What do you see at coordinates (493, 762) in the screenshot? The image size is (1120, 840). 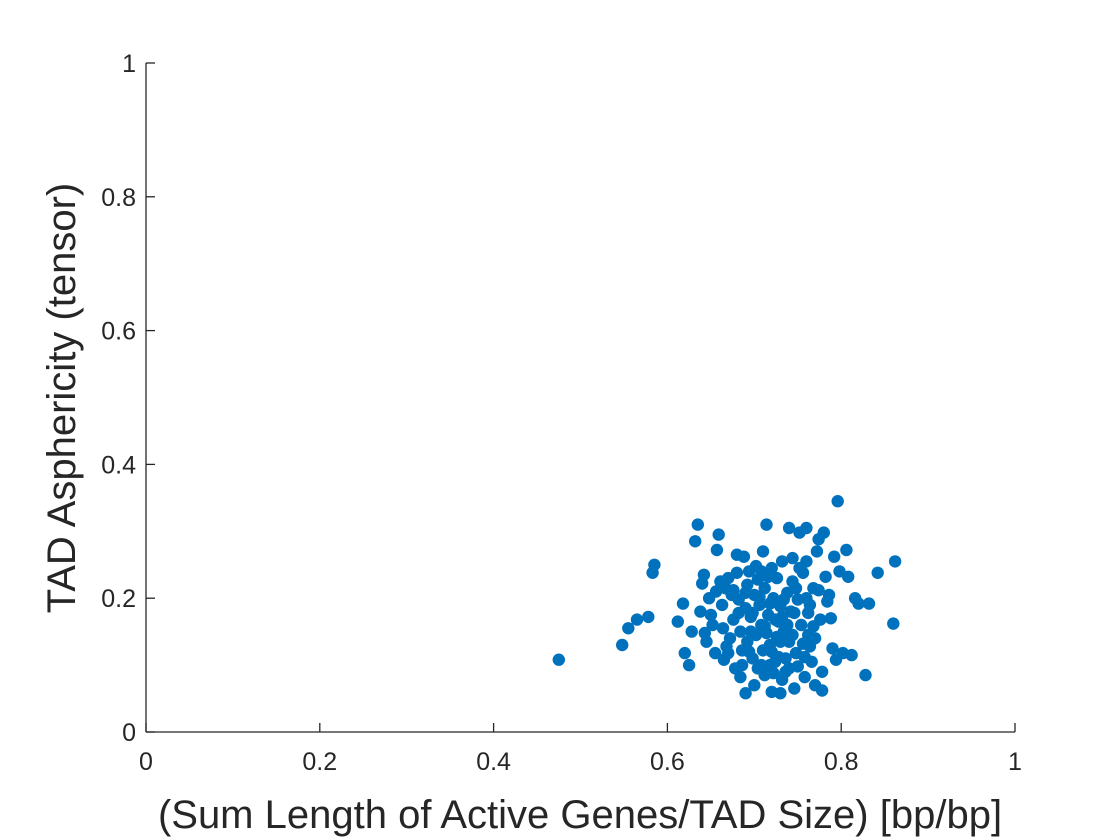 I see `x-tick-label: 0.4` at bounding box center [493, 762].